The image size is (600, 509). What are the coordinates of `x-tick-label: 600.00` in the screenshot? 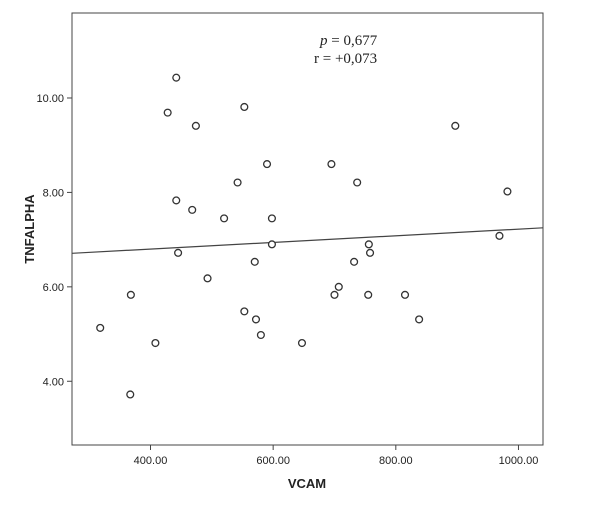 It's located at (273, 461).